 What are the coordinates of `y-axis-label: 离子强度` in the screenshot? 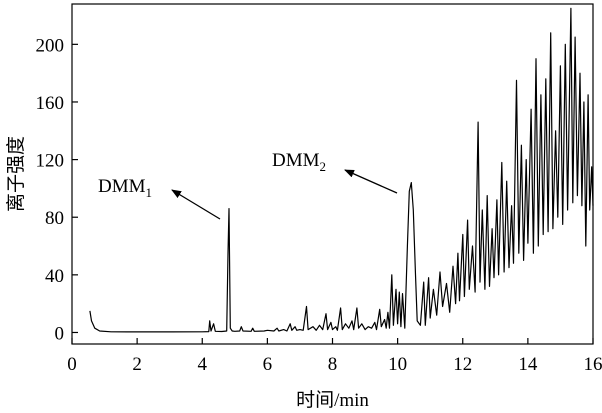 It's located at (16, 174).